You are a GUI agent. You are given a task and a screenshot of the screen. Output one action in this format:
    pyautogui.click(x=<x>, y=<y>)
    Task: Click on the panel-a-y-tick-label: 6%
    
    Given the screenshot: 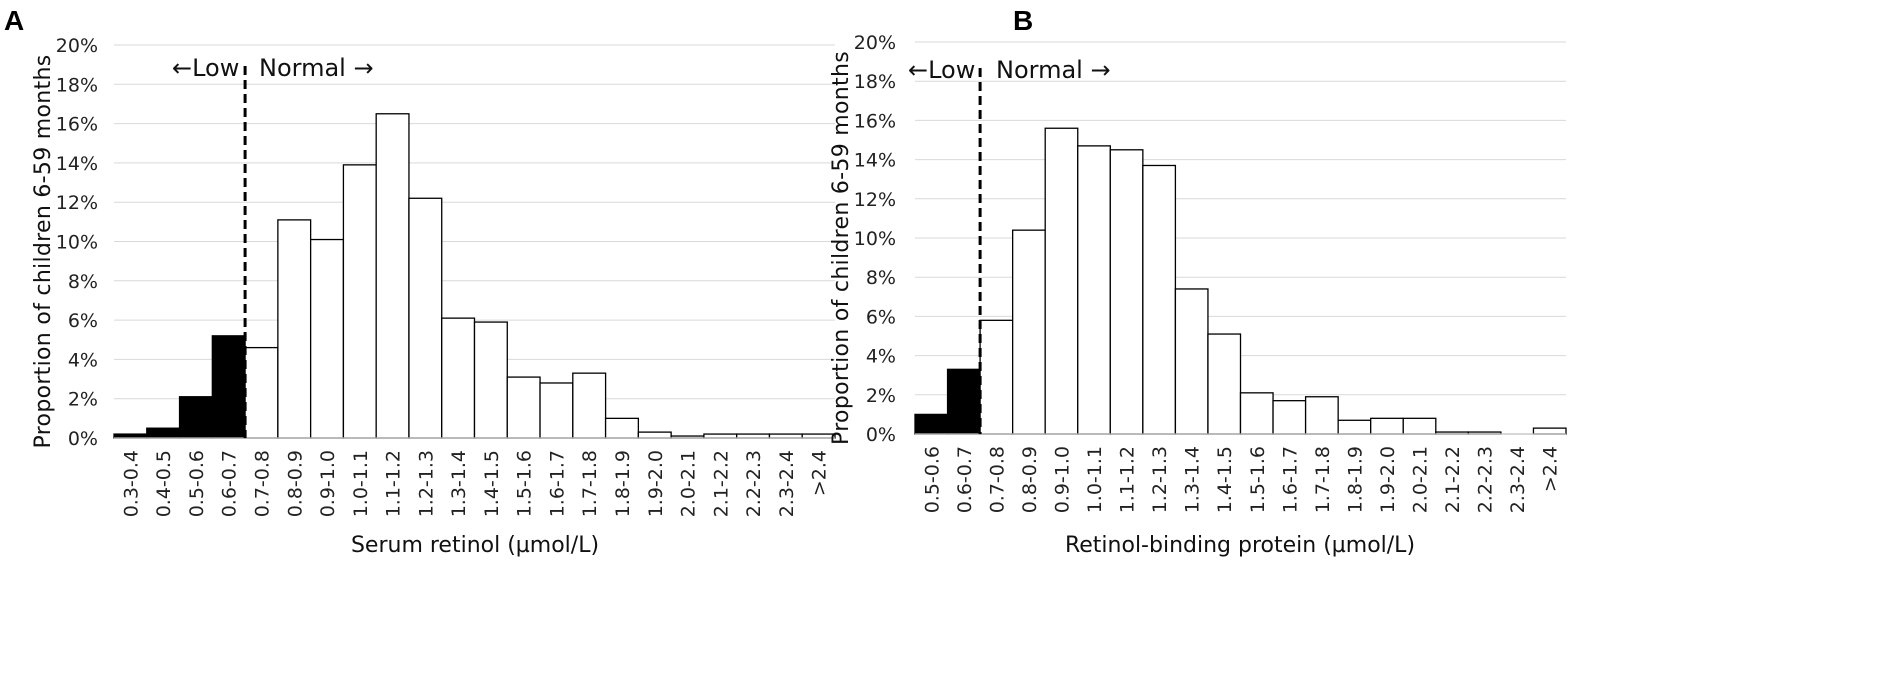 What is the action you would take?
    pyautogui.click(x=83, y=321)
    